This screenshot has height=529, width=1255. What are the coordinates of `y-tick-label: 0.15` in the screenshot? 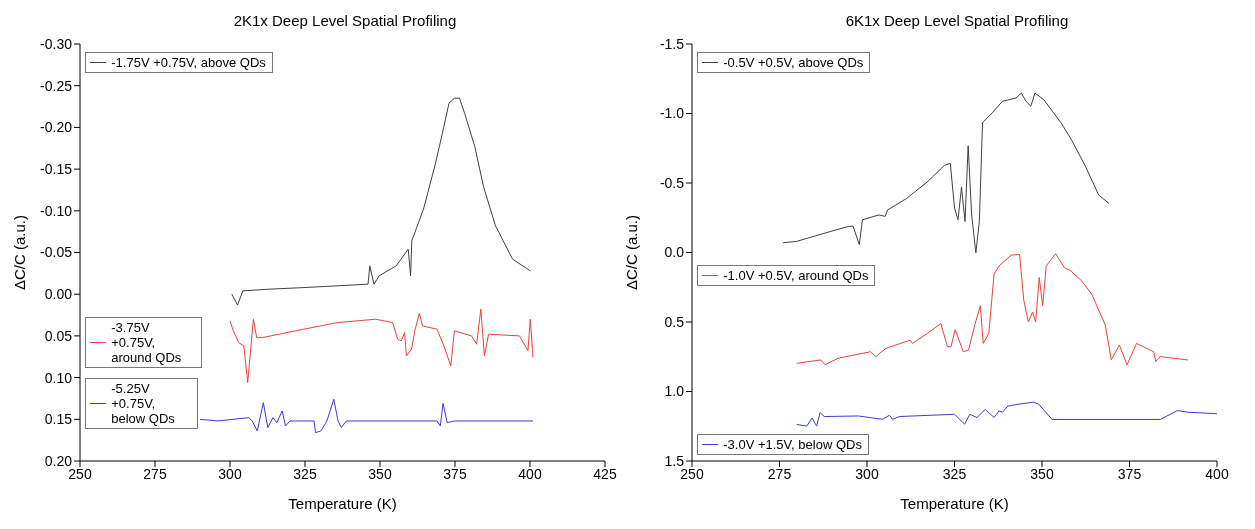 It's located at (58, 419).